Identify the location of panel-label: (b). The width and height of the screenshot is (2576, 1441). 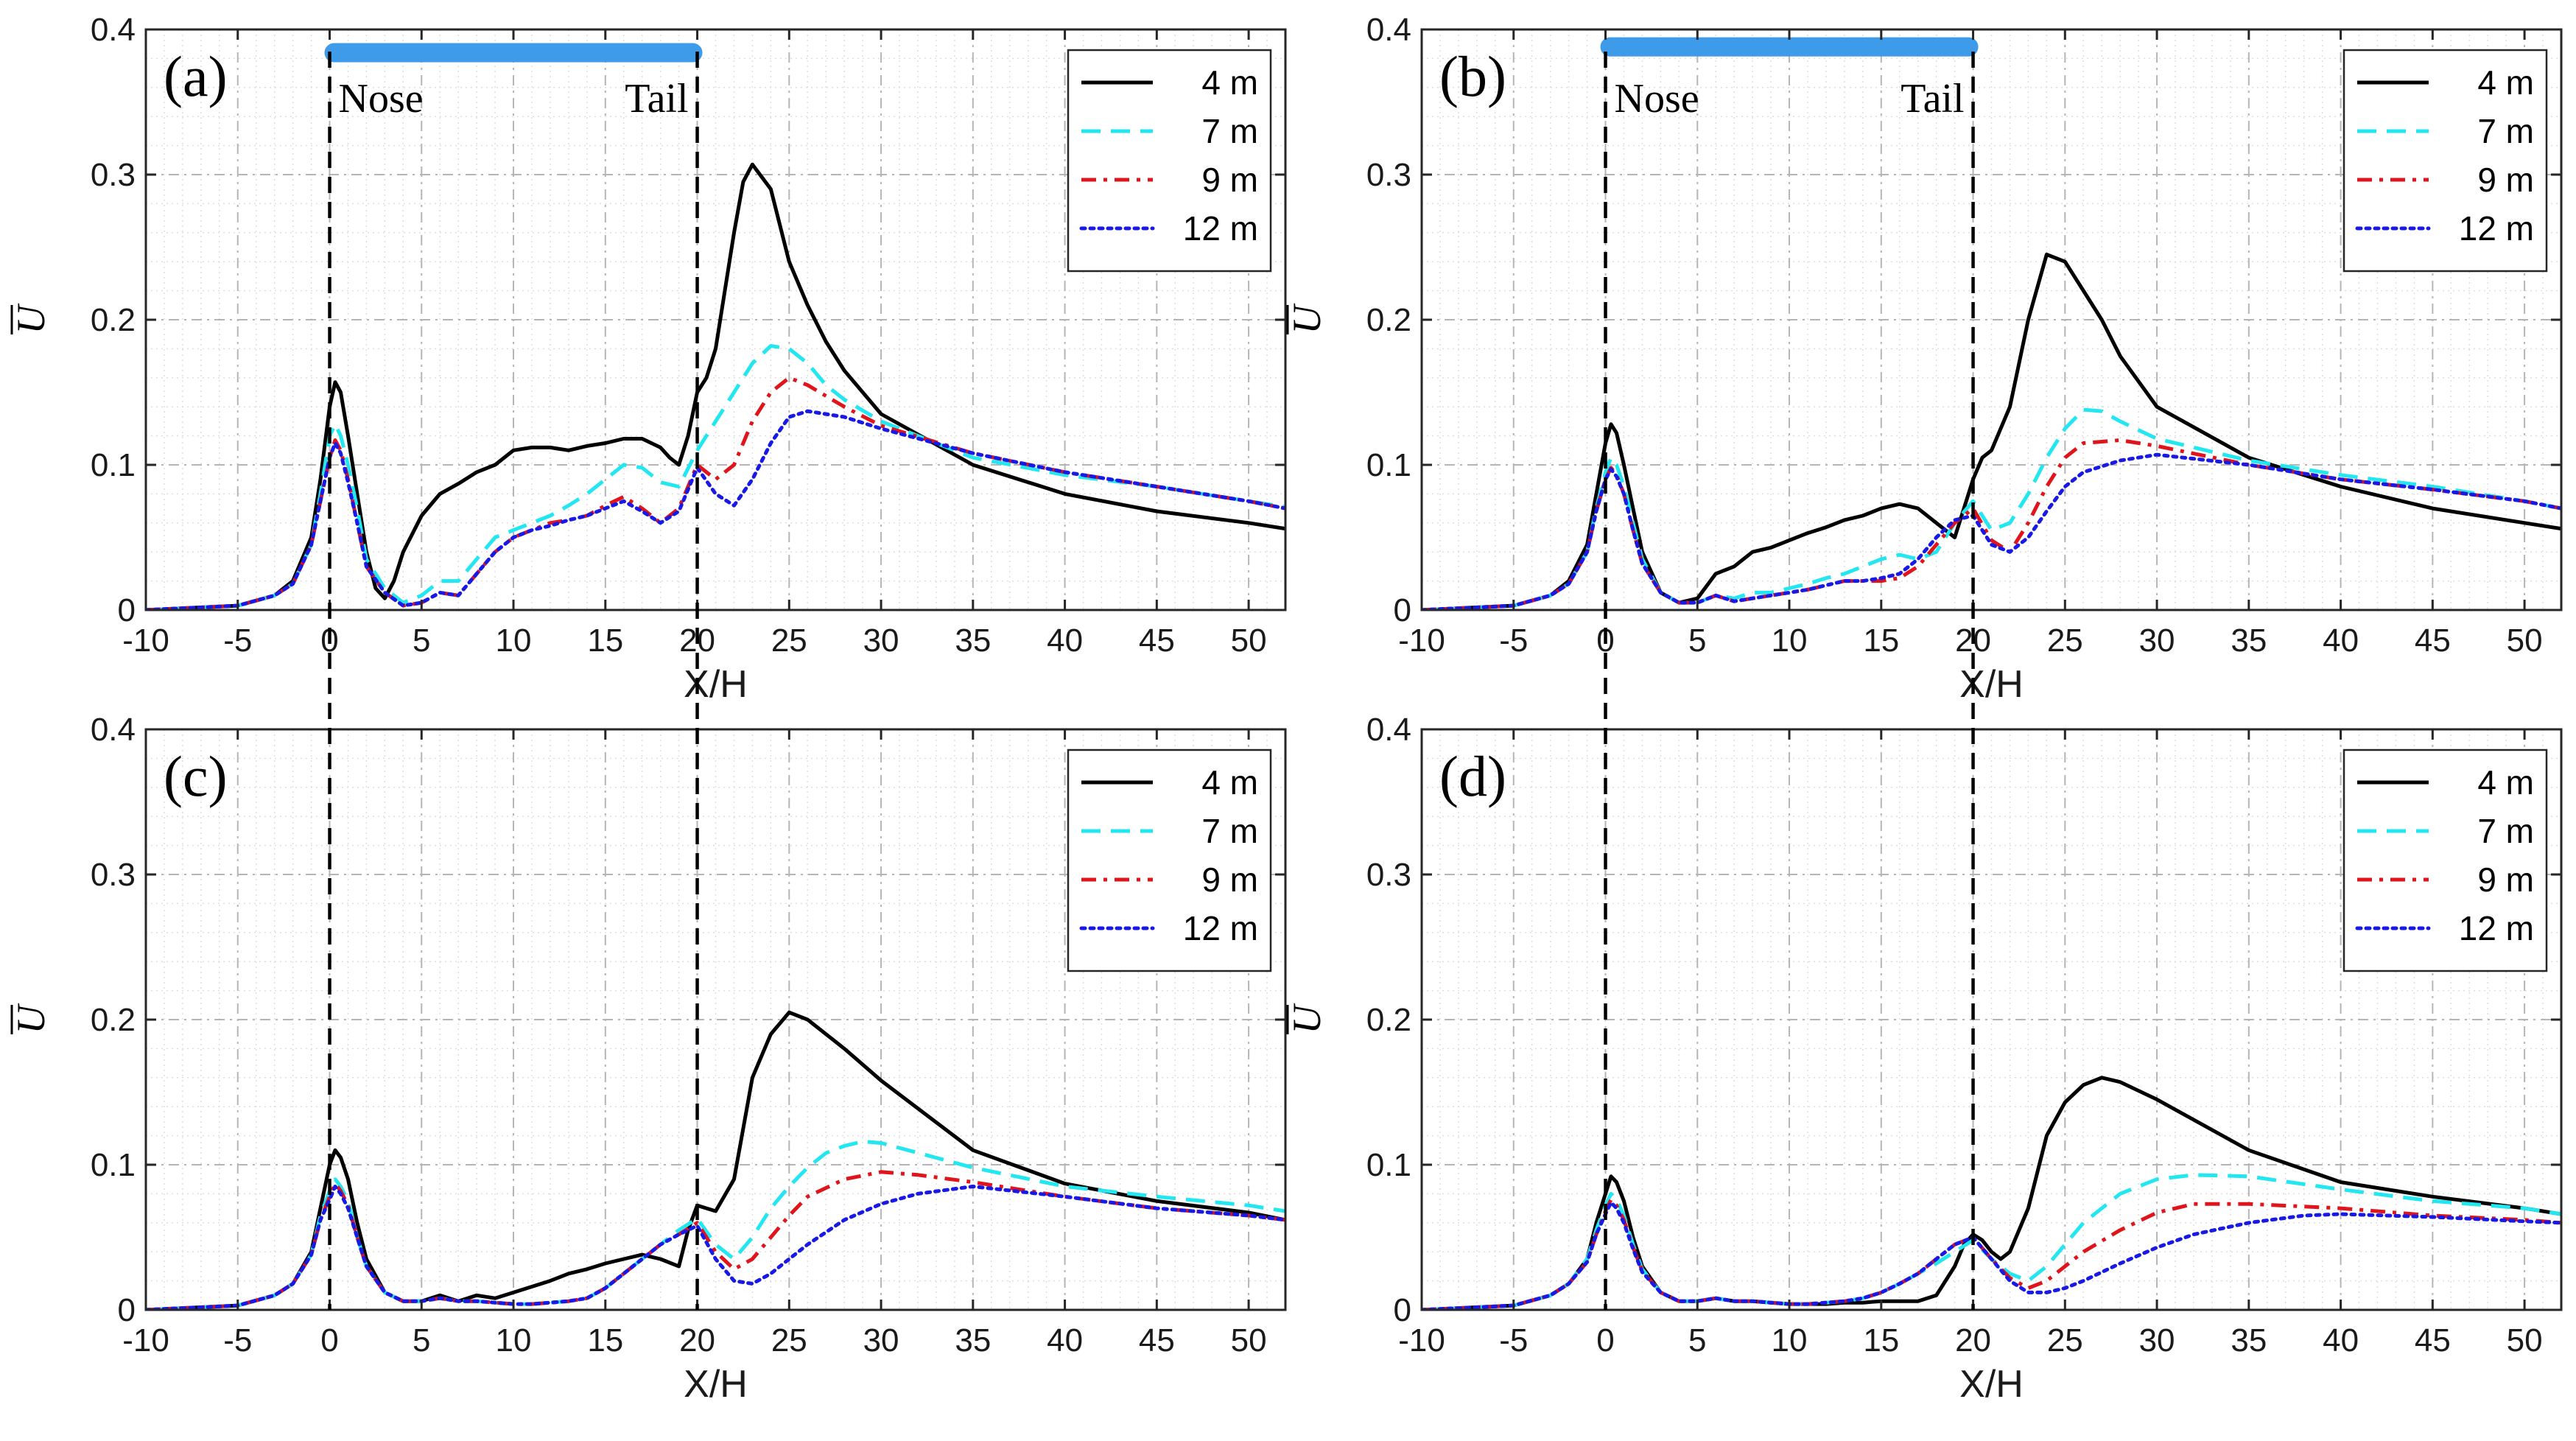
(1472, 76).